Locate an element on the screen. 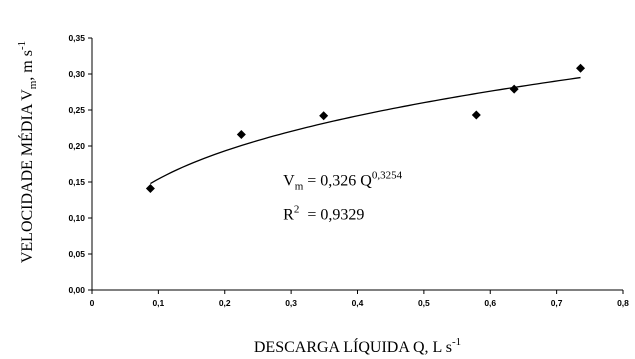  y-tick-label: 0,20 is located at coordinates (76, 146).